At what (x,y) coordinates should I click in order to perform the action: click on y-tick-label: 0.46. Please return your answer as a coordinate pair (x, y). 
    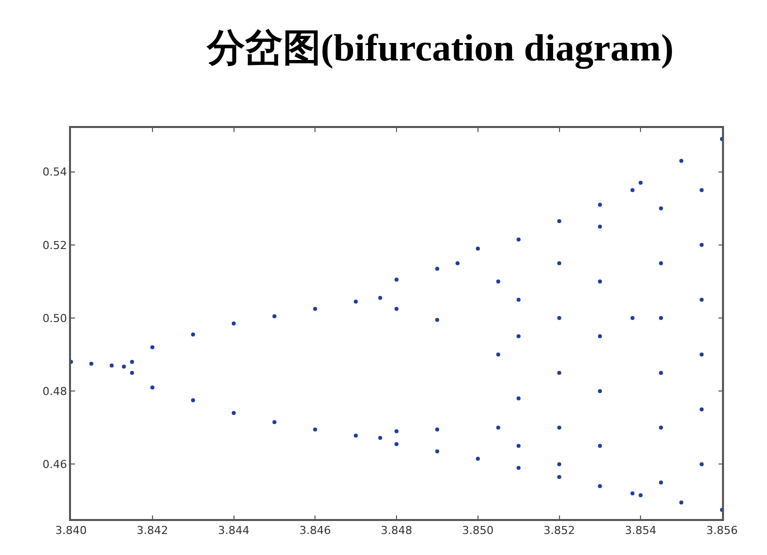
    Looking at the image, I should click on (55, 465).